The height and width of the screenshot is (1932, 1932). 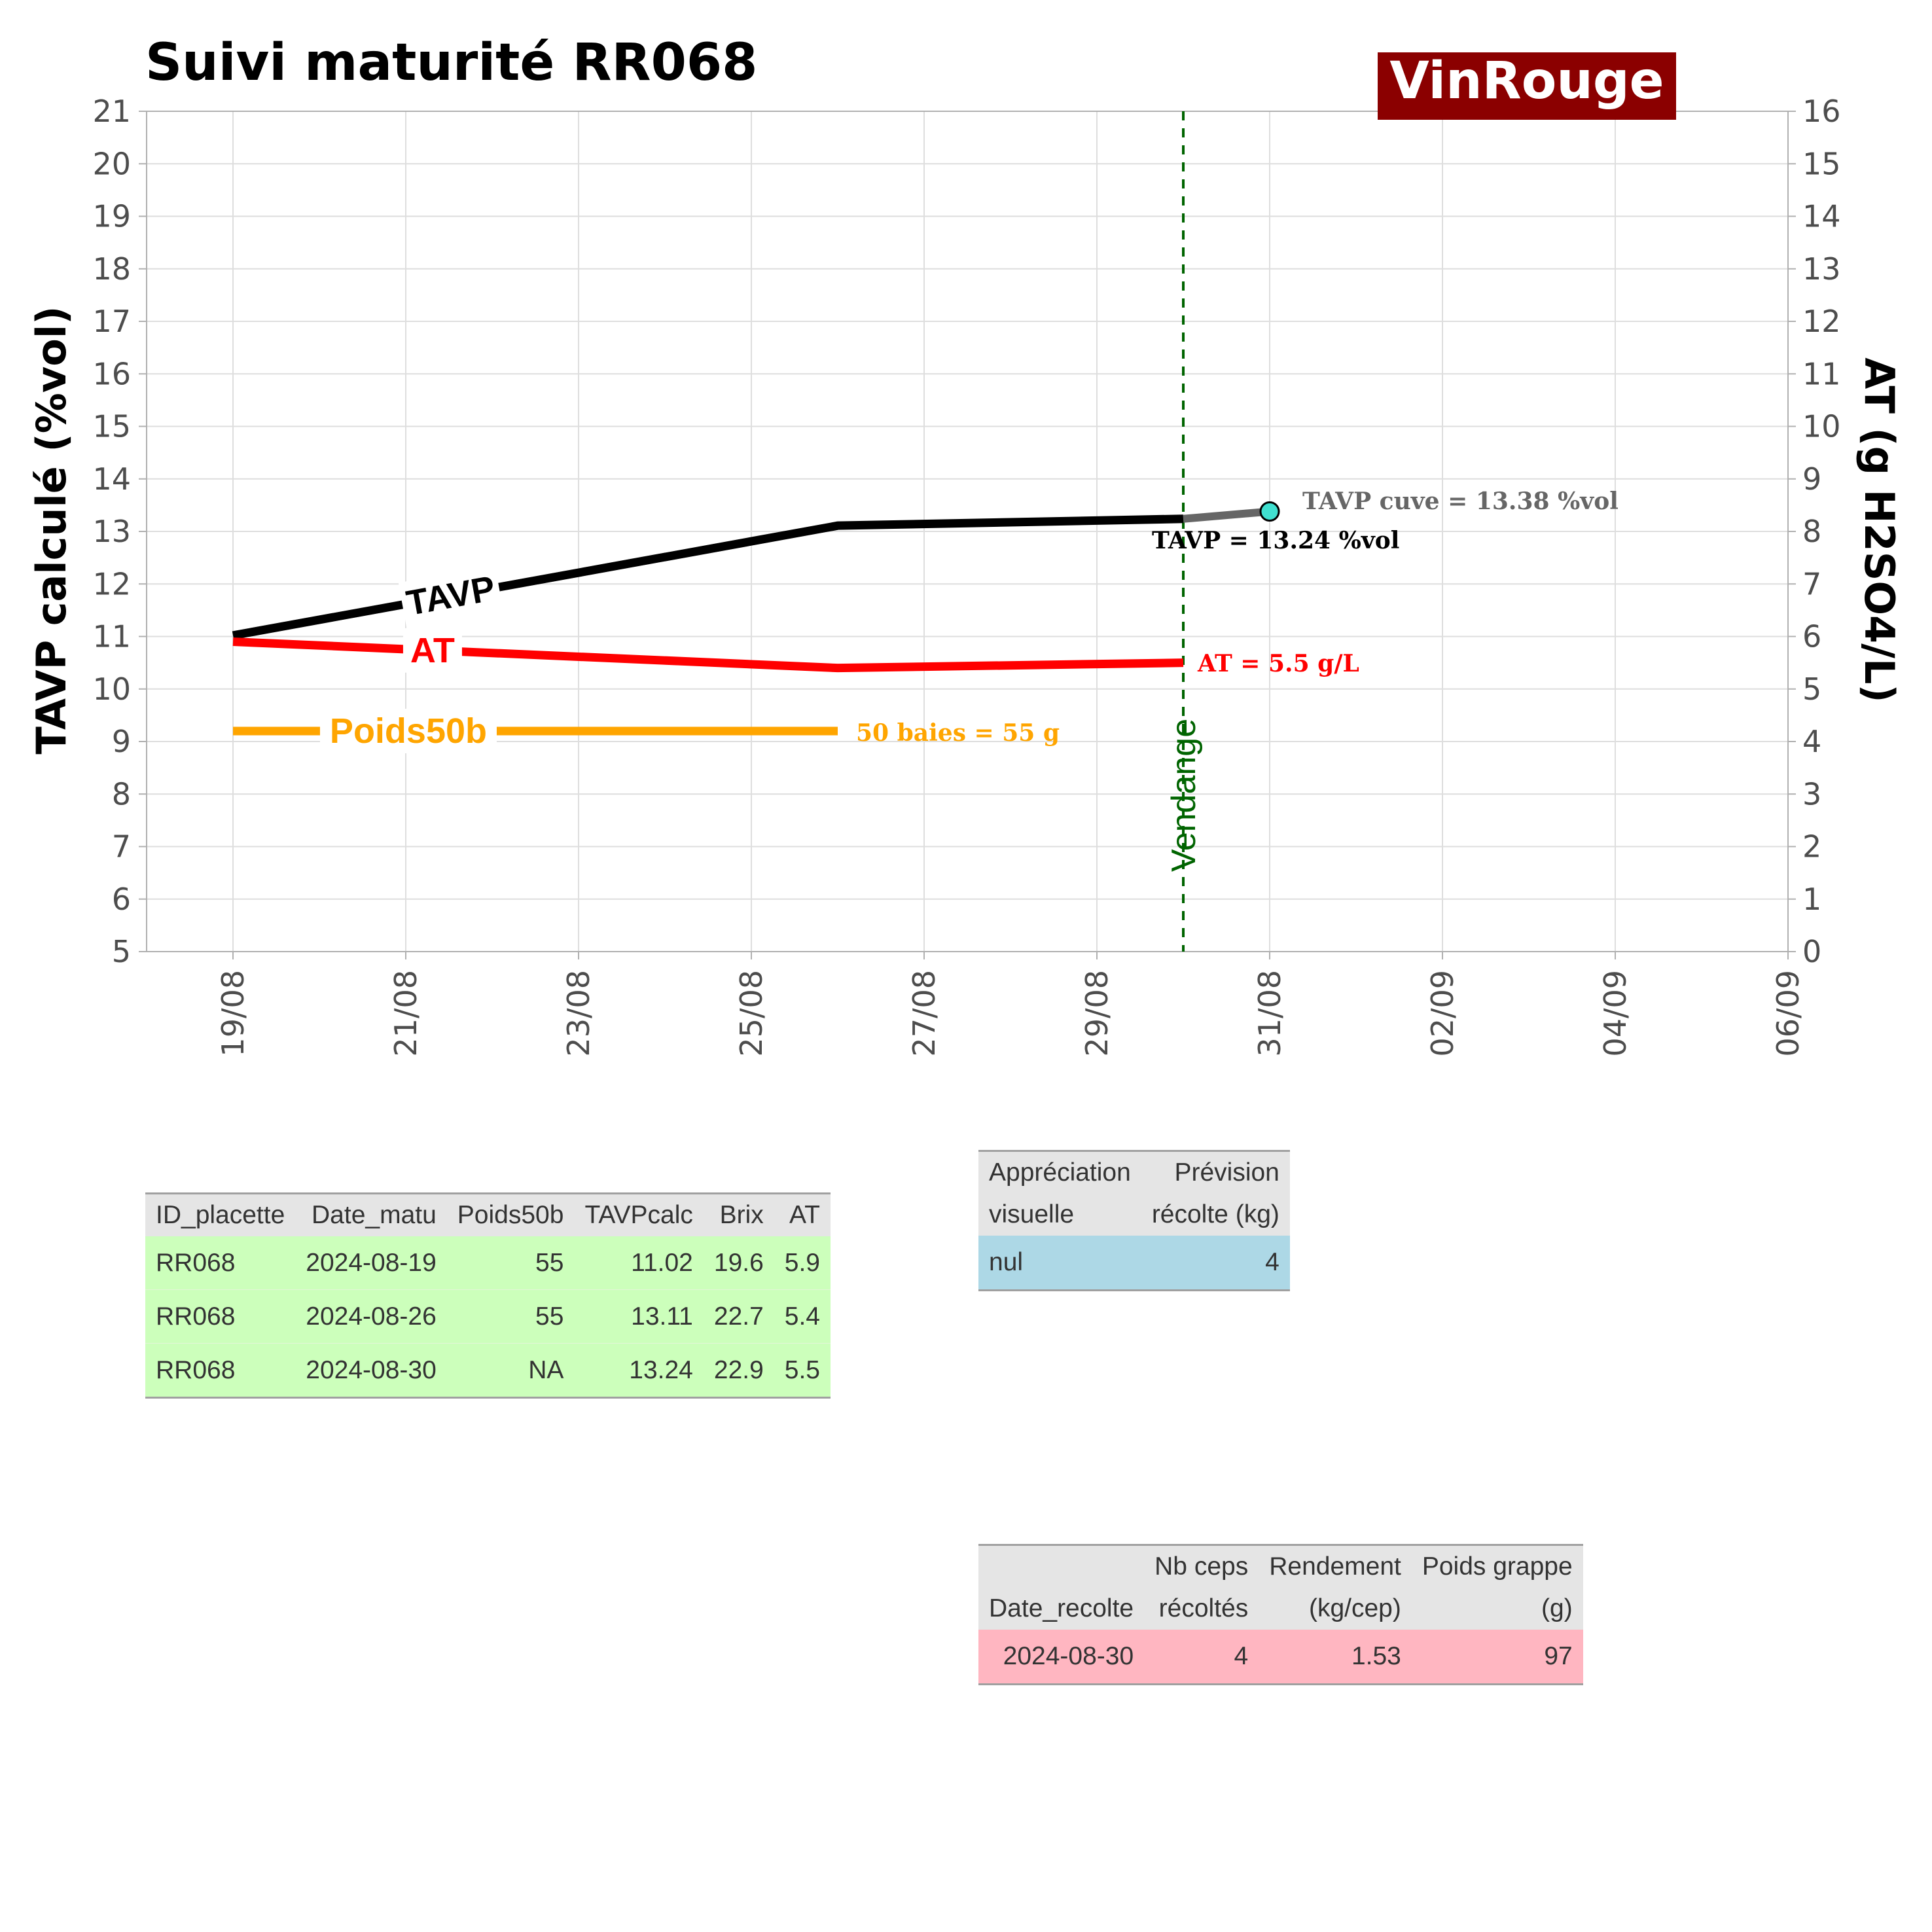 I want to click on annotation-at: AT = 5.5 g/L, so click(x=1278, y=663).